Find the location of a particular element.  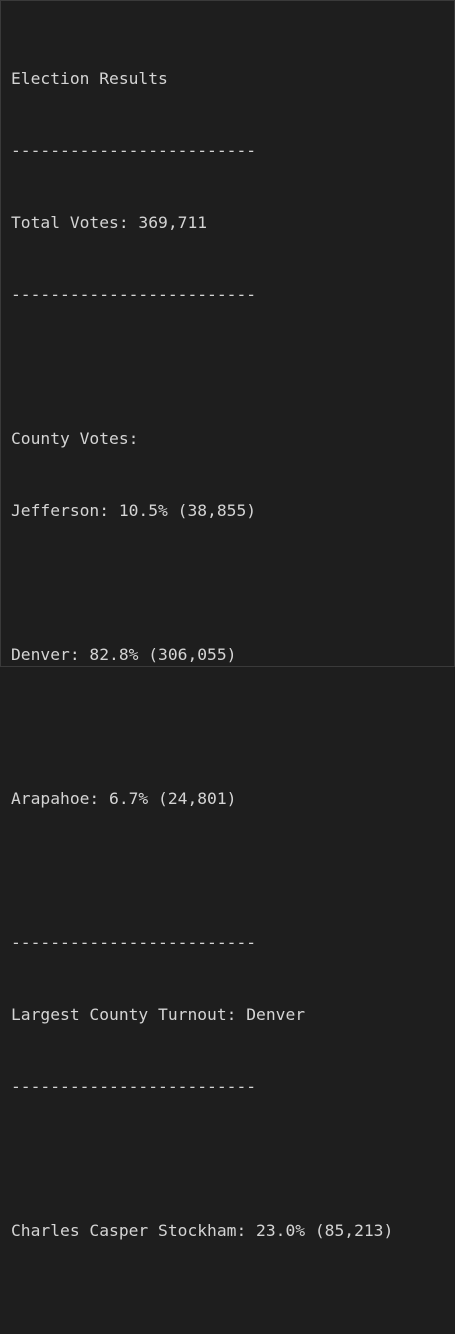

candidate-line-stockham: Charles Casper Stockham: 23.0% (85,213) is located at coordinates (202, 1230).